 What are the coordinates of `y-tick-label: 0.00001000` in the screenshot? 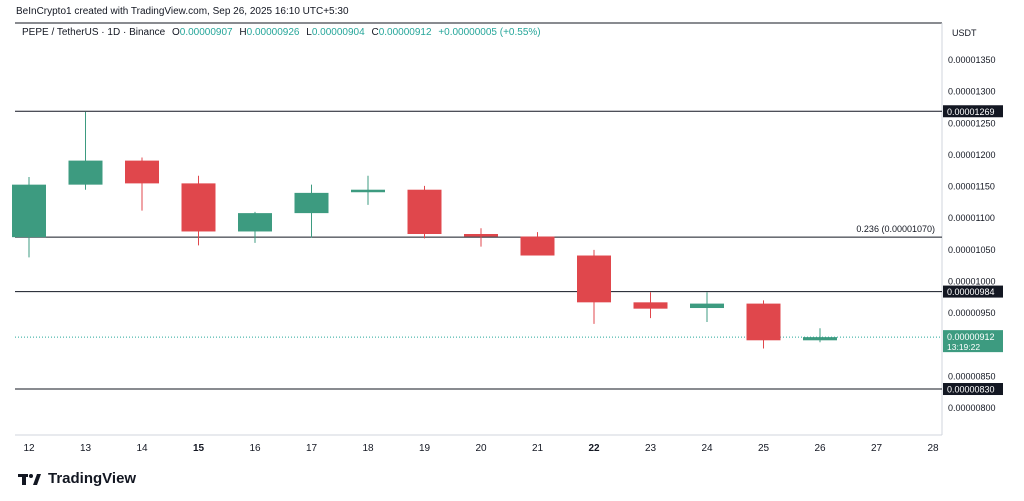 It's located at (972, 281).